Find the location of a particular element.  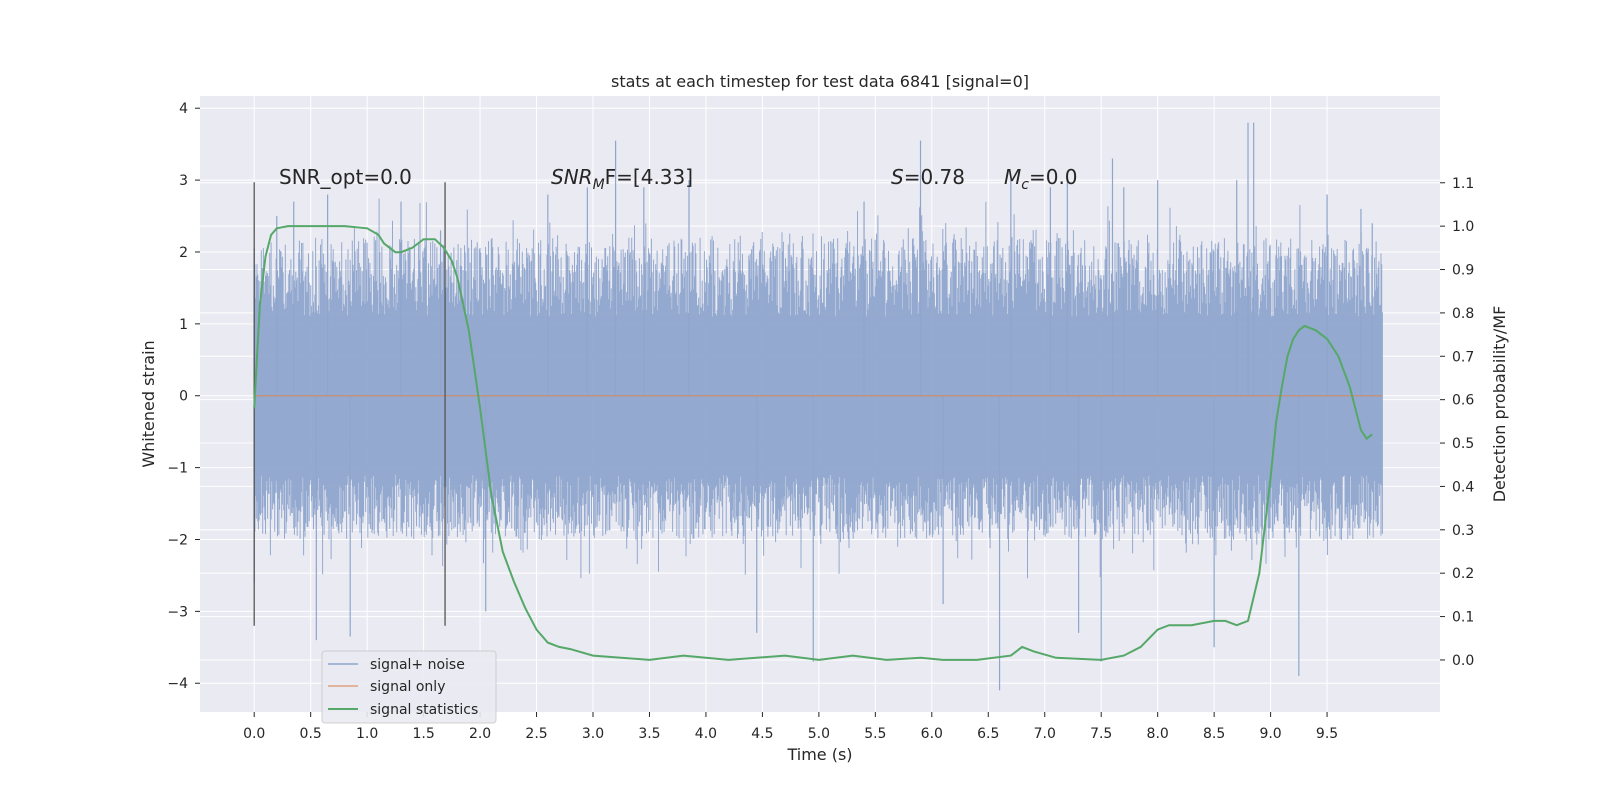

annotation-mc-sub: c is located at coordinates (1025, 185).